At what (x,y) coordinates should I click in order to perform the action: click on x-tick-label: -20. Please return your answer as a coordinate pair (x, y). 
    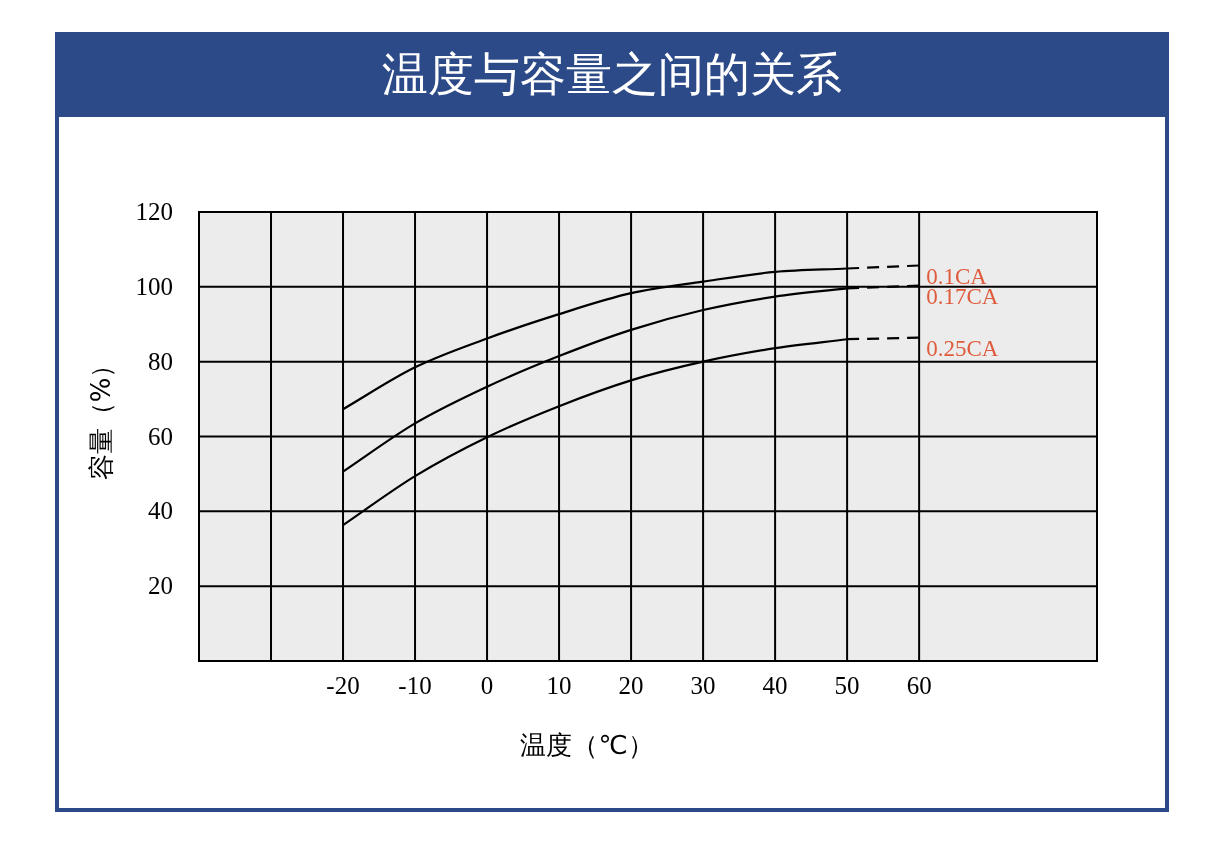
    Looking at the image, I should click on (343, 685).